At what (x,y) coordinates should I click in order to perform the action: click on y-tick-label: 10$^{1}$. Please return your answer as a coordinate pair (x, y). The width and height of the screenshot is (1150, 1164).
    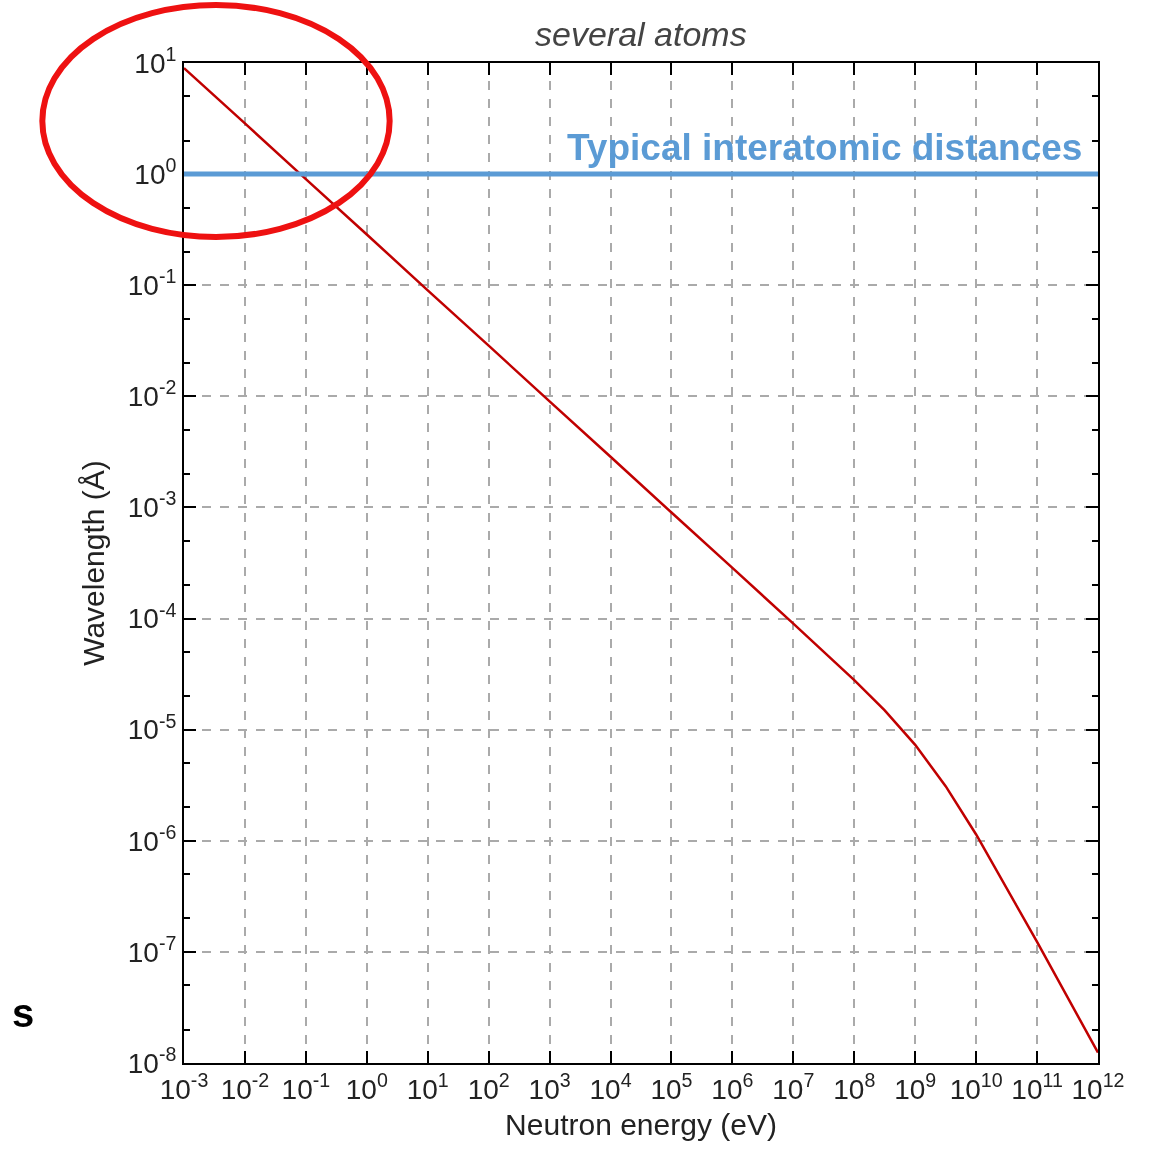
    Looking at the image, I should click on (155, 61).